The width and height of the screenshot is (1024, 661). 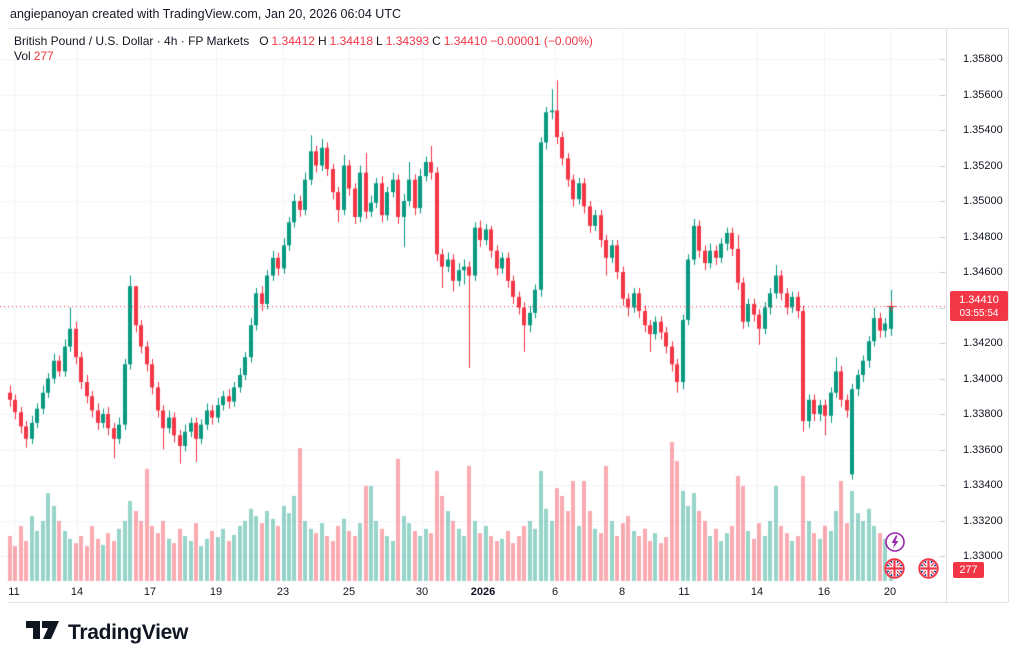 I want to click on last-volume-badge: 277, so click(x=968, y=570).